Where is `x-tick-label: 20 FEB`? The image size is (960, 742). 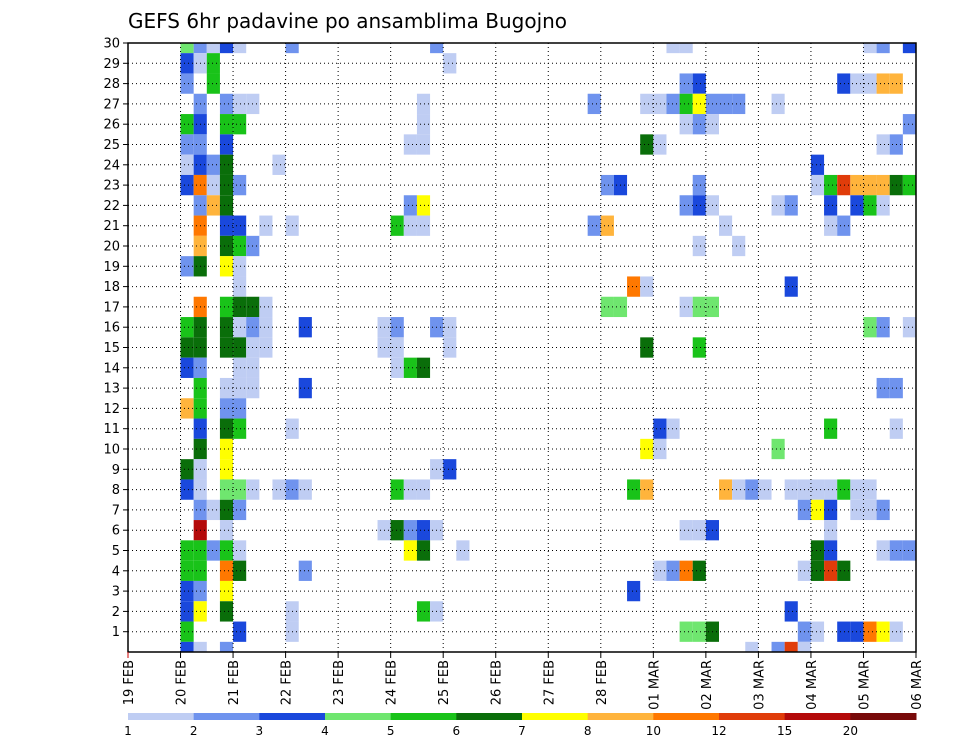
x-tick-label: 20 FEB is located at coordinates (182, 682).